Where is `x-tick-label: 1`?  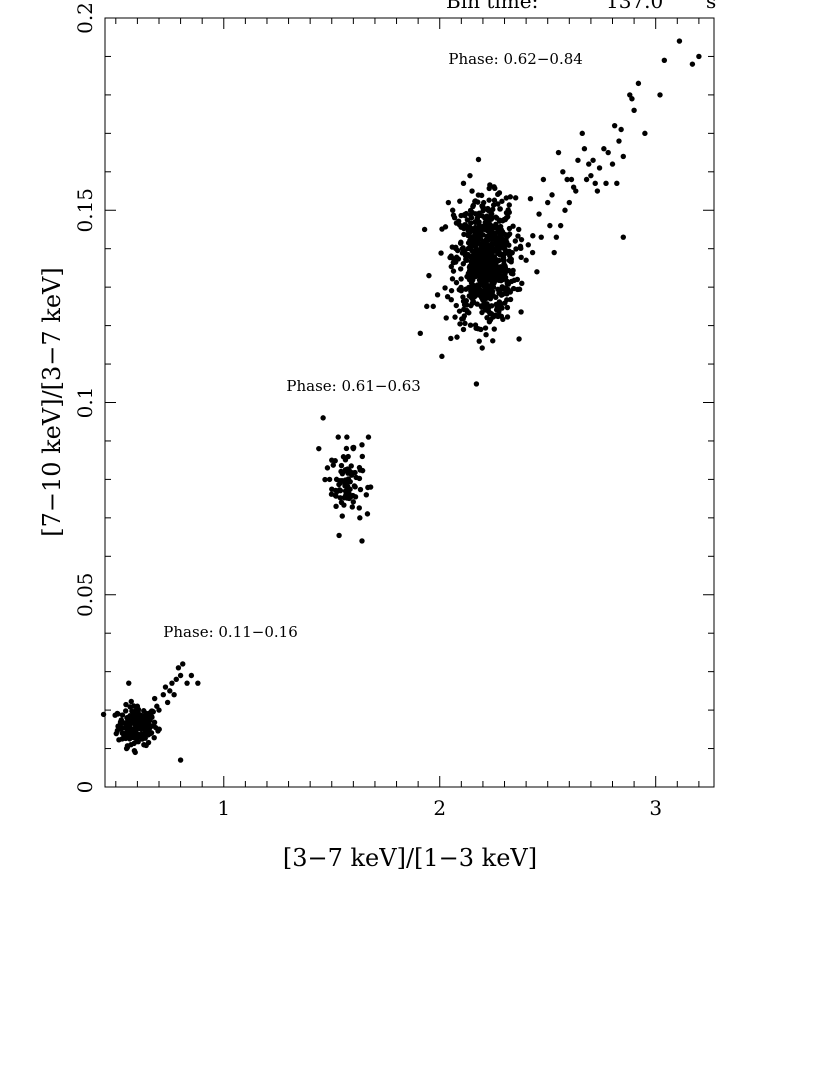 x-tick-label: 1 is located at coordinates (223, 808).